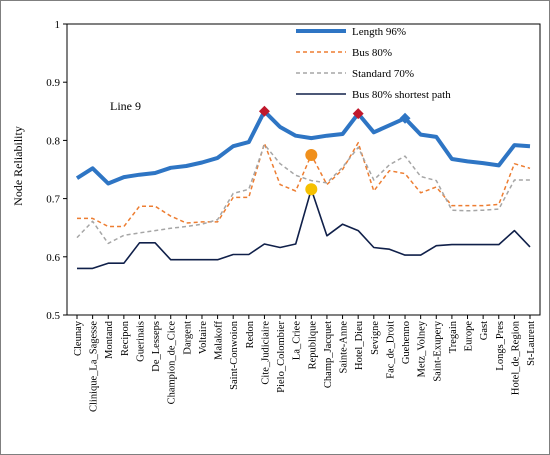 The width and height of the screenshot is (550, 455). Describe the element at coordinates (390, 350) in the screenshot. I see `x-tick-label: Fac_de_Droit` at that location.